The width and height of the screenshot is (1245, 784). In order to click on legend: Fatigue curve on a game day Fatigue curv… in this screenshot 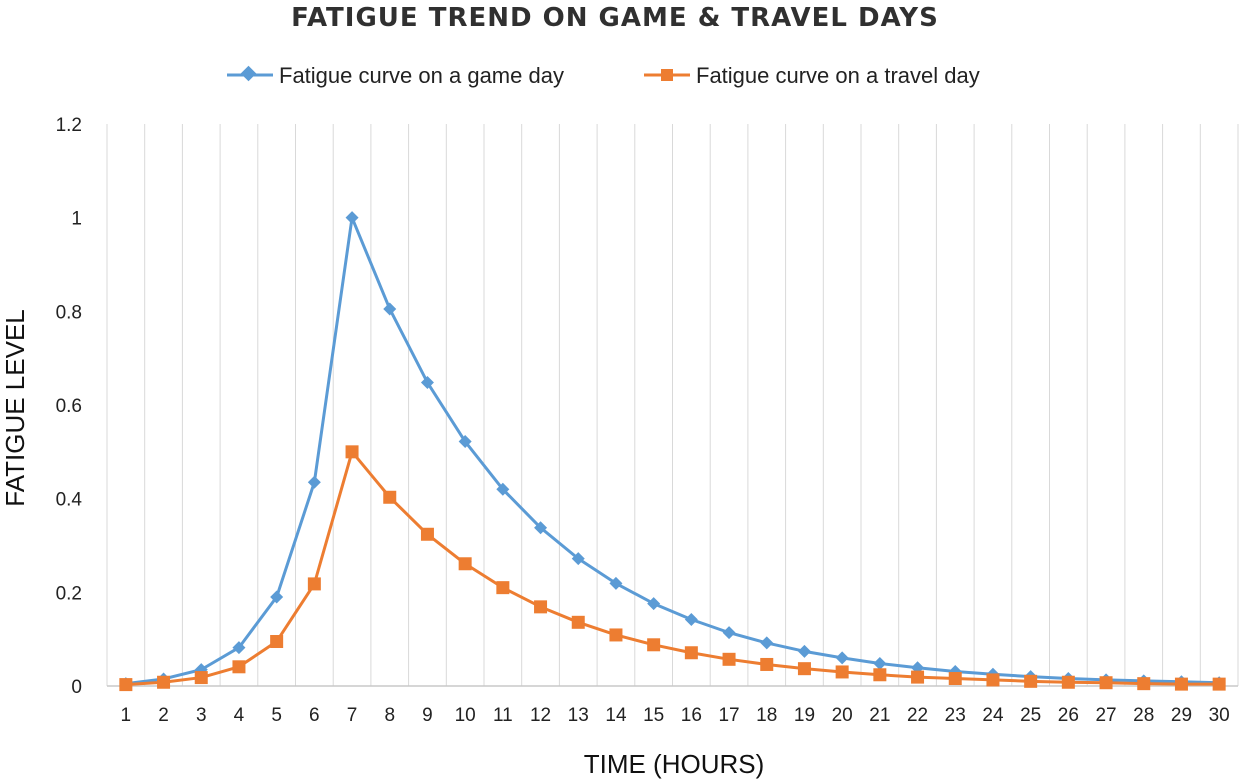, I will do `click(603, 75)`.